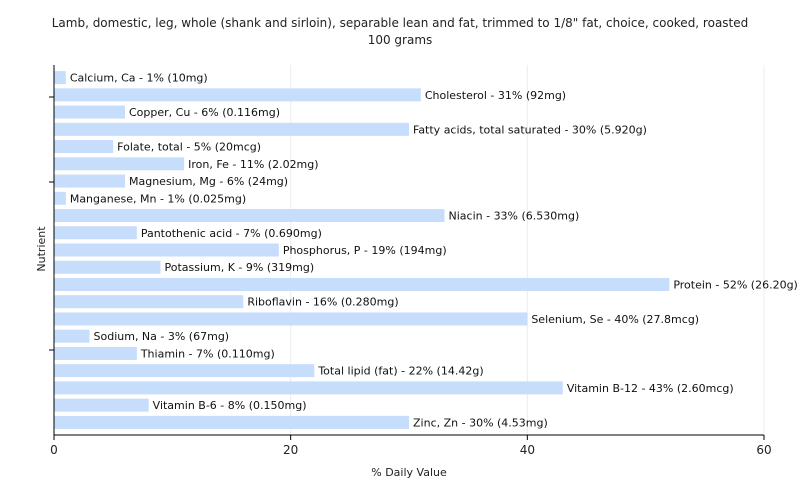  Describe the element at coordinates (208, 181) in the screenshot. I see `bar-label-6: Magnesium, Mg - 6% (24mg)` at that location.